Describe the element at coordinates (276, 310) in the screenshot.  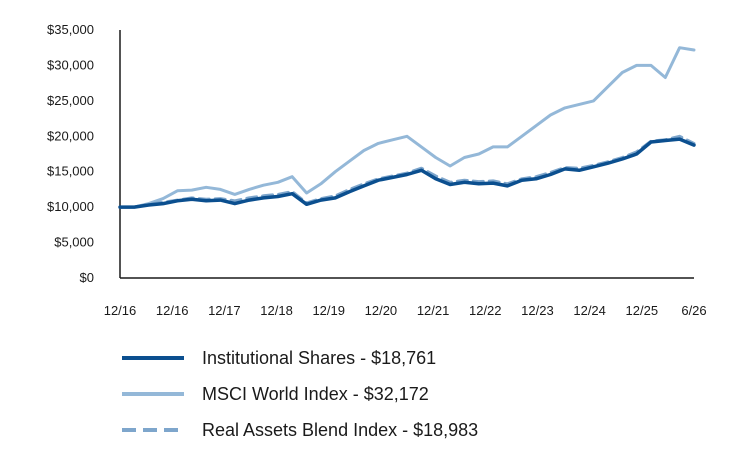
I see `x-tick-label: 12/18` at that location.